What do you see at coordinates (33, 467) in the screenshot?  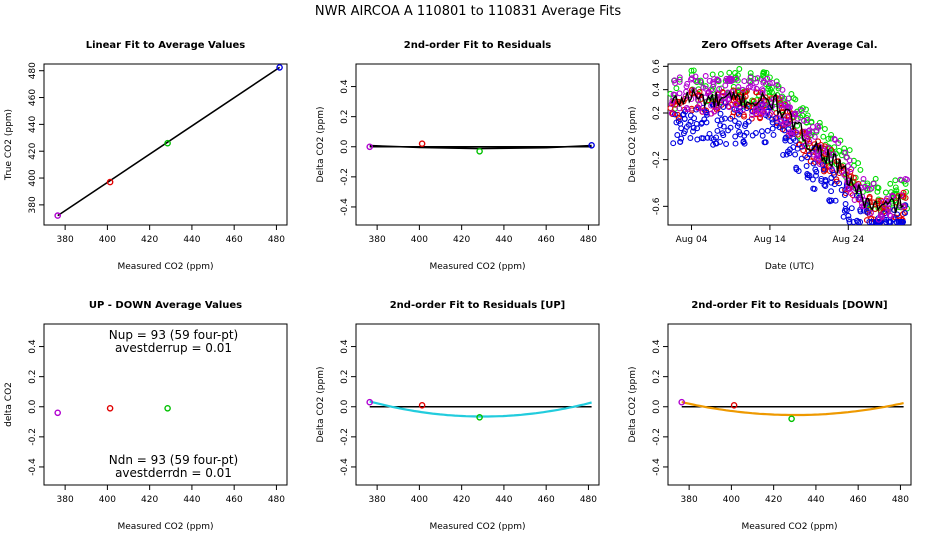 I see `y-tick-label: -0.4` at bounding box center [33, 467].